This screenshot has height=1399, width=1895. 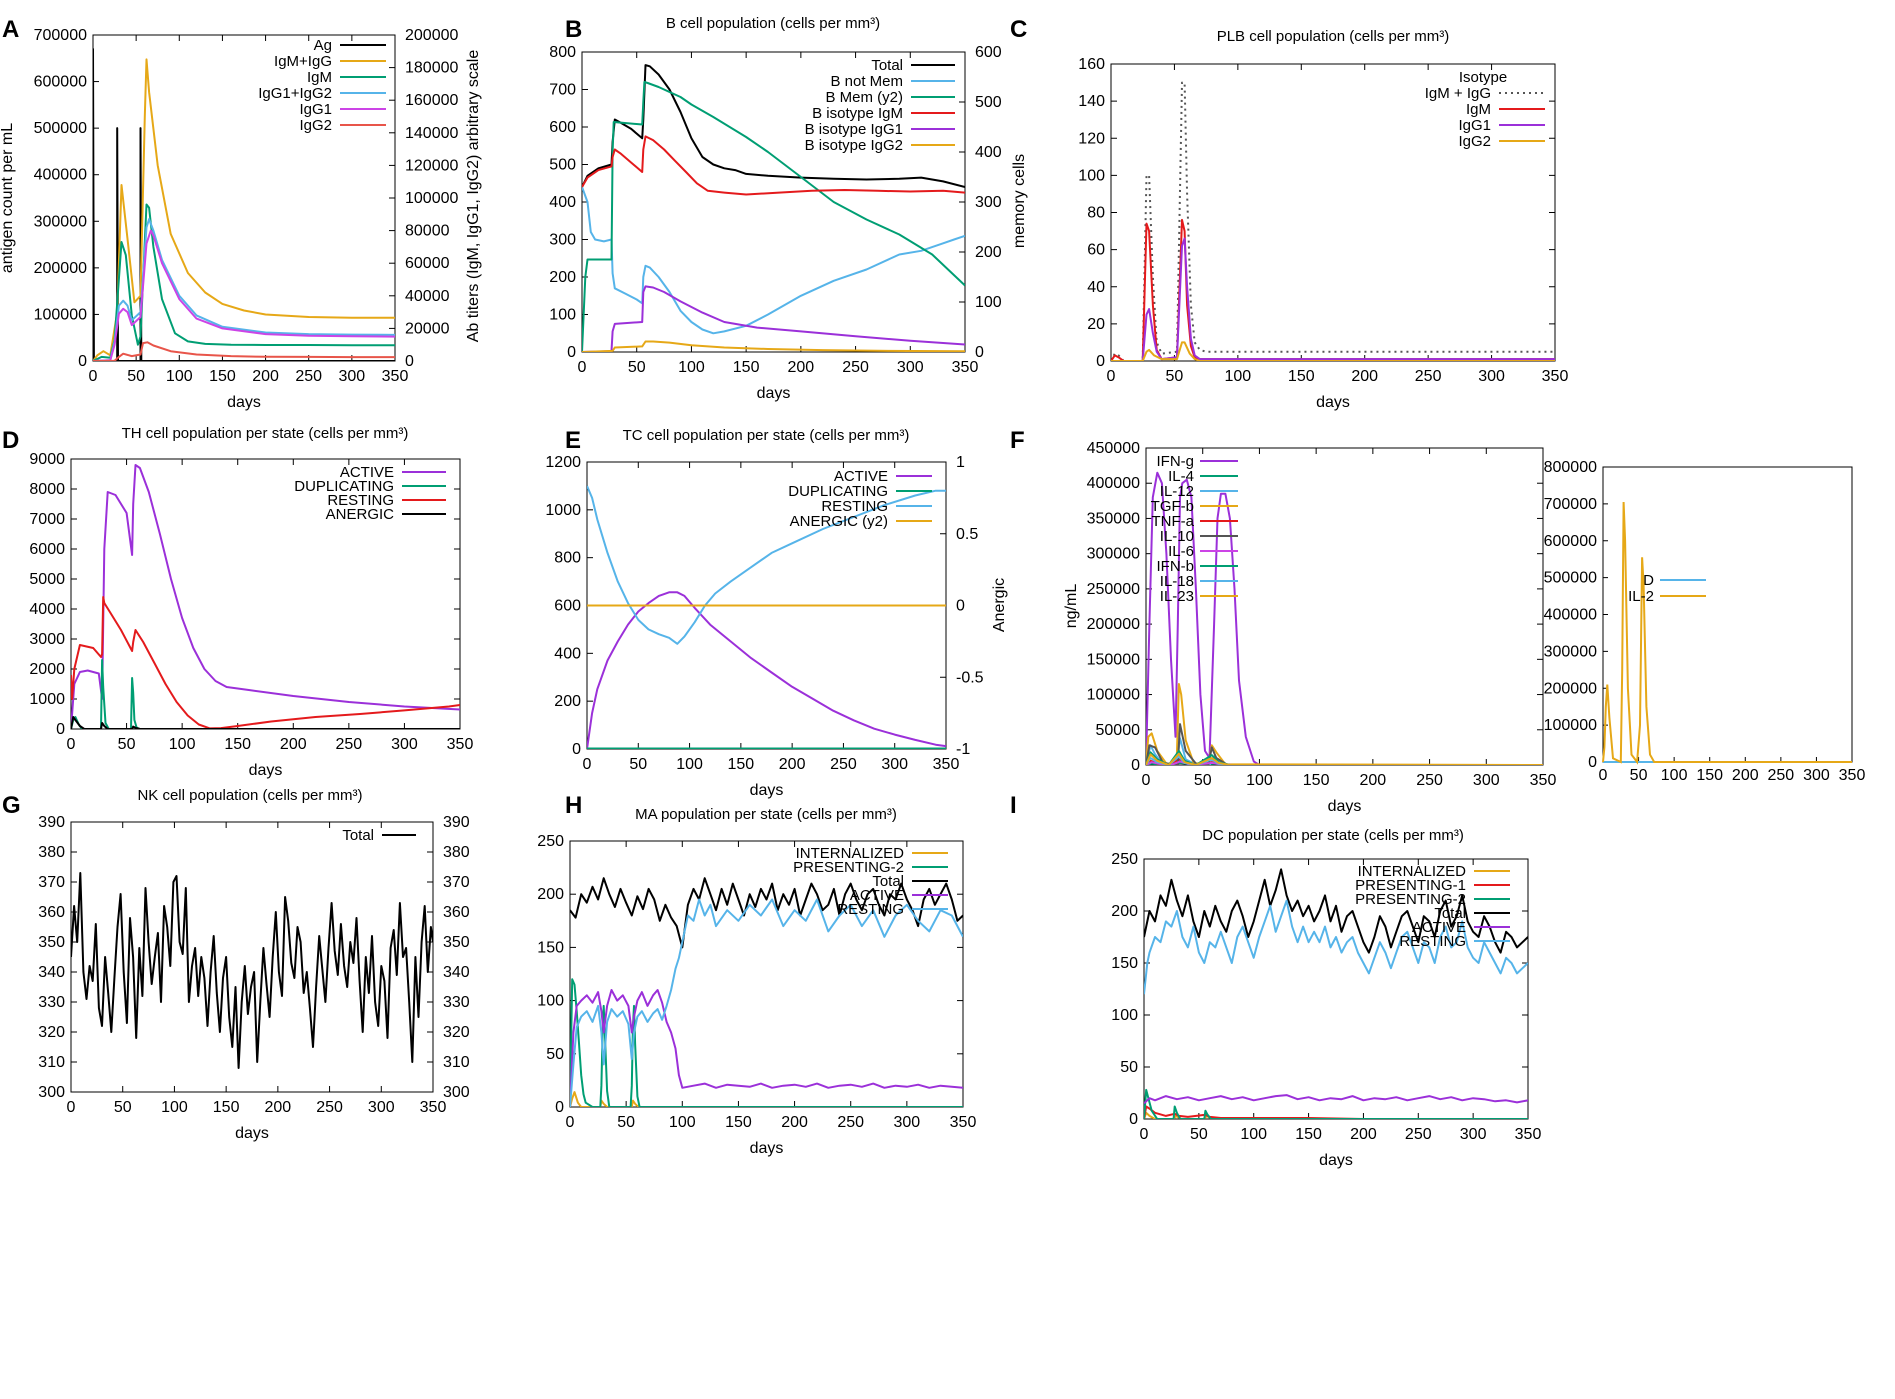 I want to click on series-line-b-isotype-igg2, so click(x=773, y=346).